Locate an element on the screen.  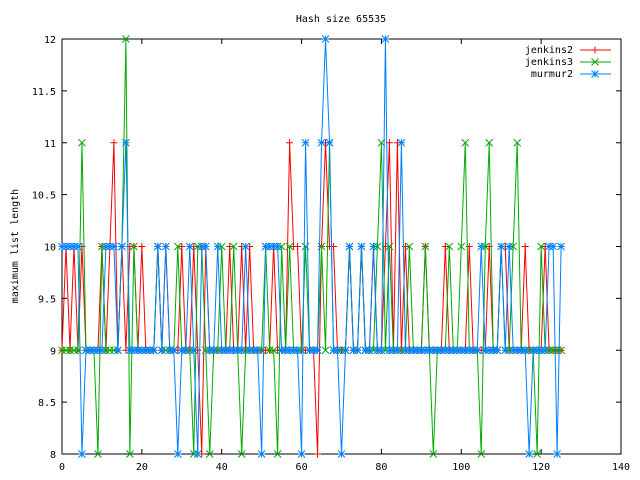
x-tick-label: 100 is located at coordinates (461, 467).